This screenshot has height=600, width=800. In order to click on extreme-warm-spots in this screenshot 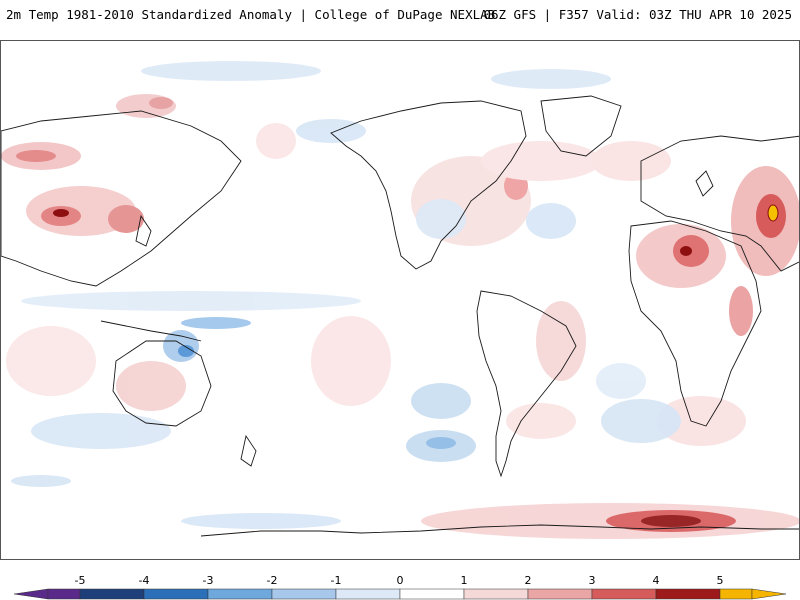, I will do `click(416, 230)`.